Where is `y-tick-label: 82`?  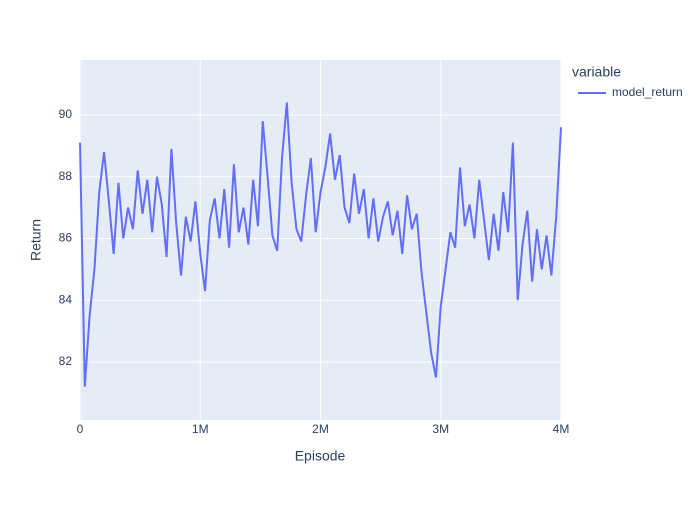
y-tick-label: 82 is located at coordinates (66, 361).